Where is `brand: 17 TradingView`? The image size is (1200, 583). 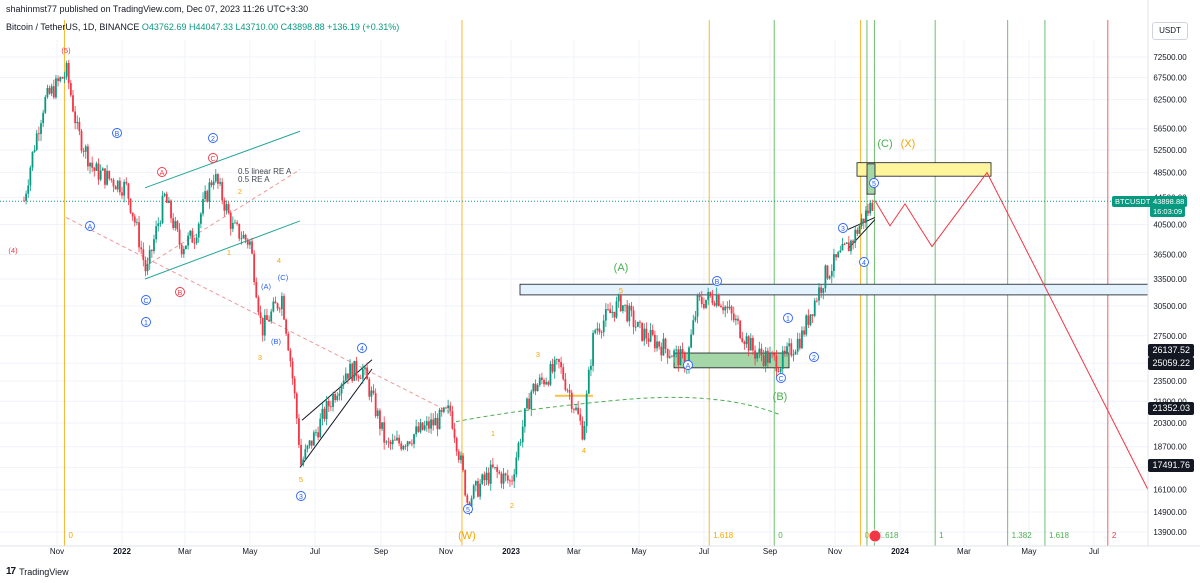
brand: 17 TradingView is located at coordinates (37, 571).